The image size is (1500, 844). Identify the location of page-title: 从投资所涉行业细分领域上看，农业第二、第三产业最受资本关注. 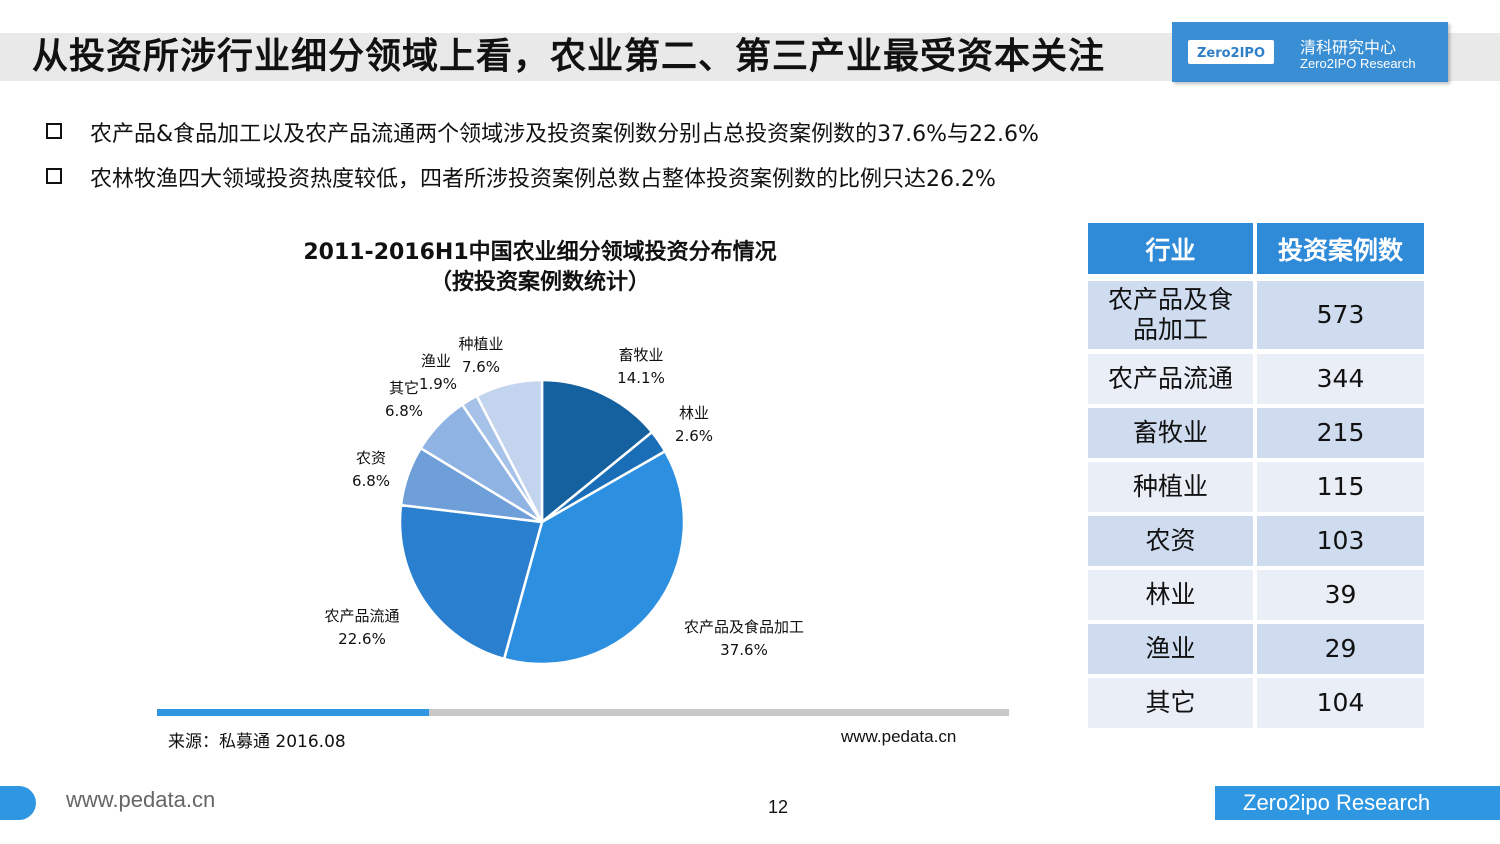
(569, 56).